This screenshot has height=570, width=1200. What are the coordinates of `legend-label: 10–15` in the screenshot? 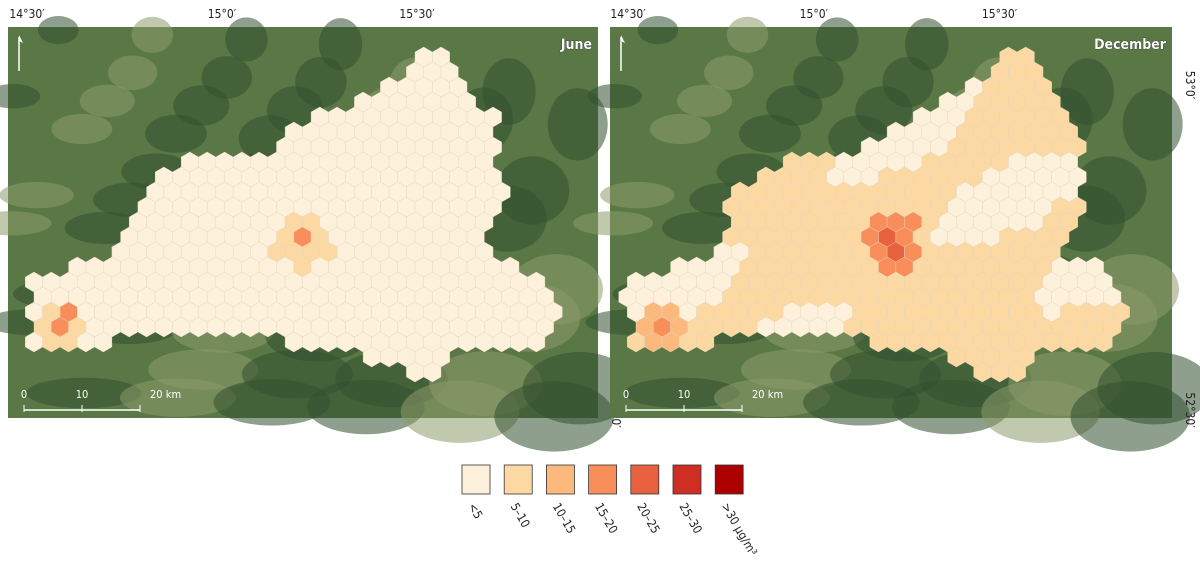 It's located at (564, 518).